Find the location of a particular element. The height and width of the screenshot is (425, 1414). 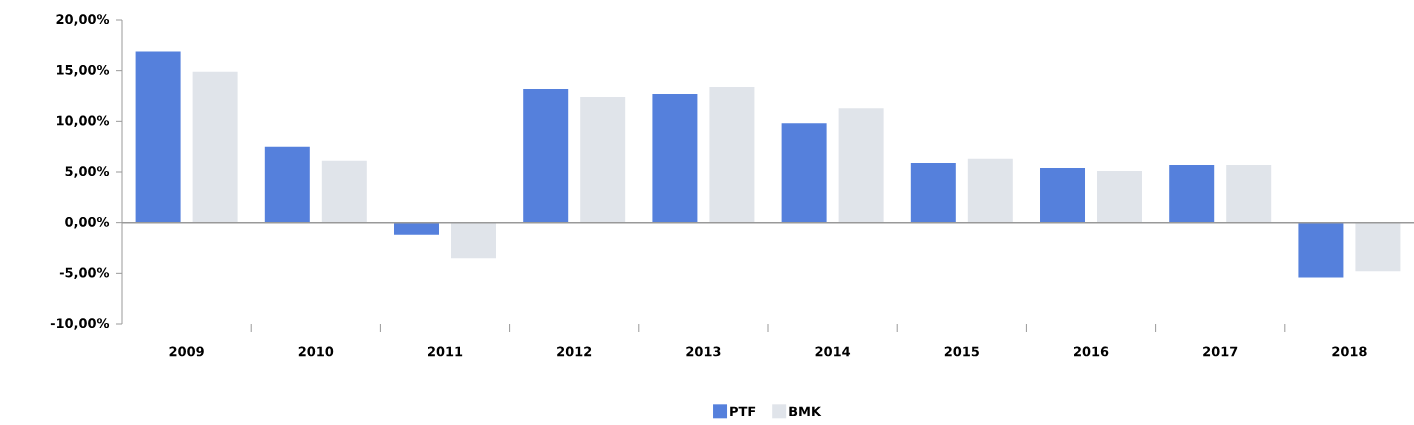

x-tick-label: 2016 is located at coordinates (1091, 351).